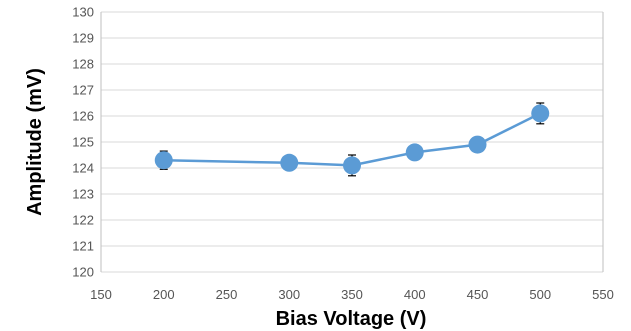  Describe the element at coordinates (83, 116) in the screenshot. I see `y-tick-label: 126` at that location.